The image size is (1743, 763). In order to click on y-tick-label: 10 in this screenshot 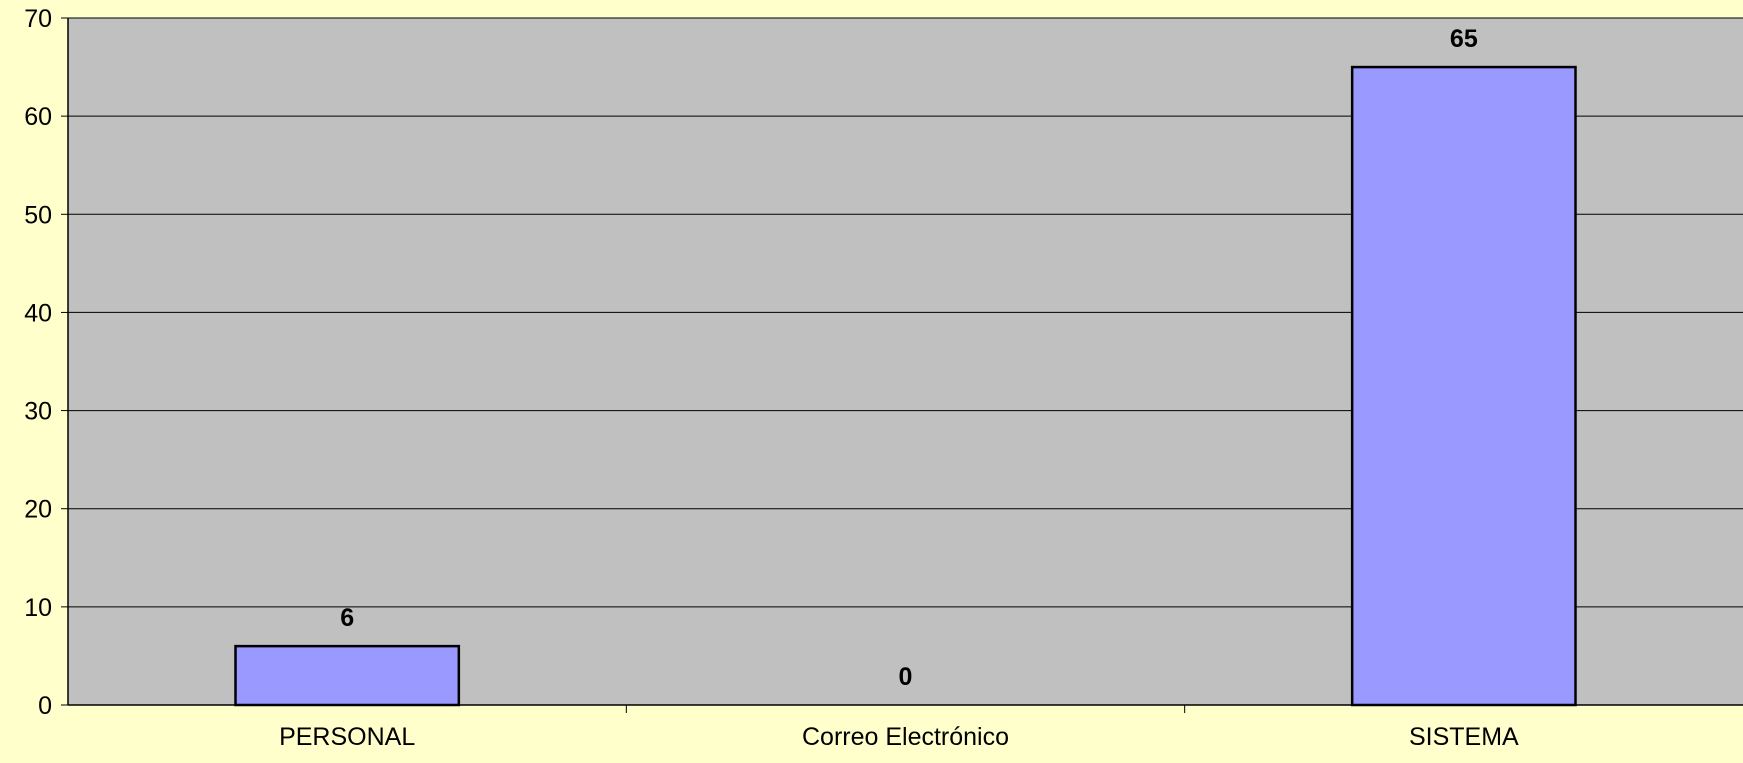, I will do `click(38, 608)`.